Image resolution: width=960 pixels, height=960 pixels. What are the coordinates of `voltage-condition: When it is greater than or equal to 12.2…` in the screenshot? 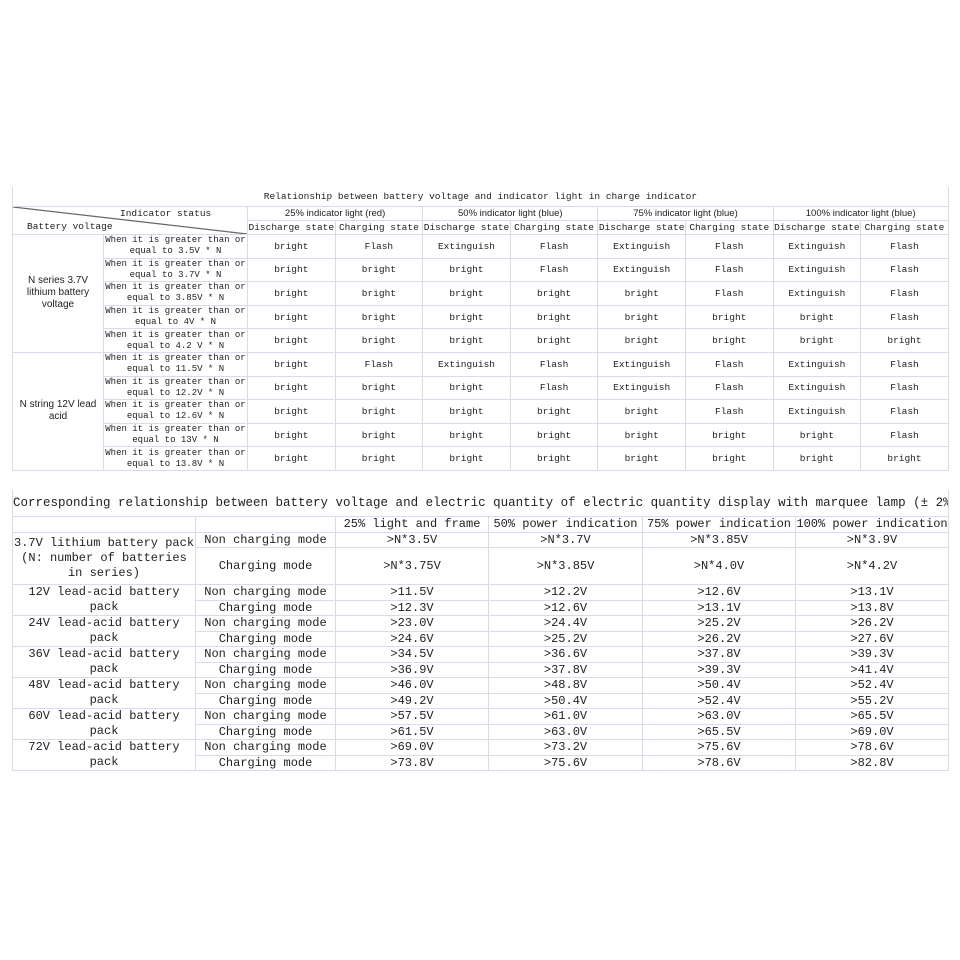 It's located at (175, 388).